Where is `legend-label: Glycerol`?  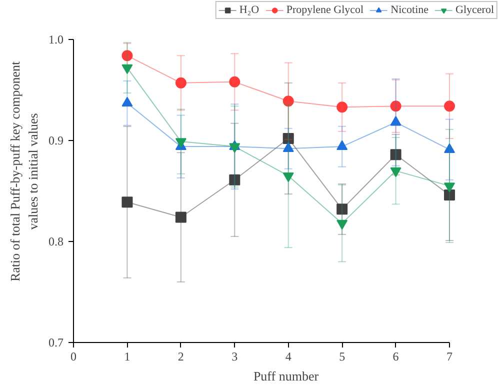
legend-label: Glycerol is located at coordinates (475, 10).